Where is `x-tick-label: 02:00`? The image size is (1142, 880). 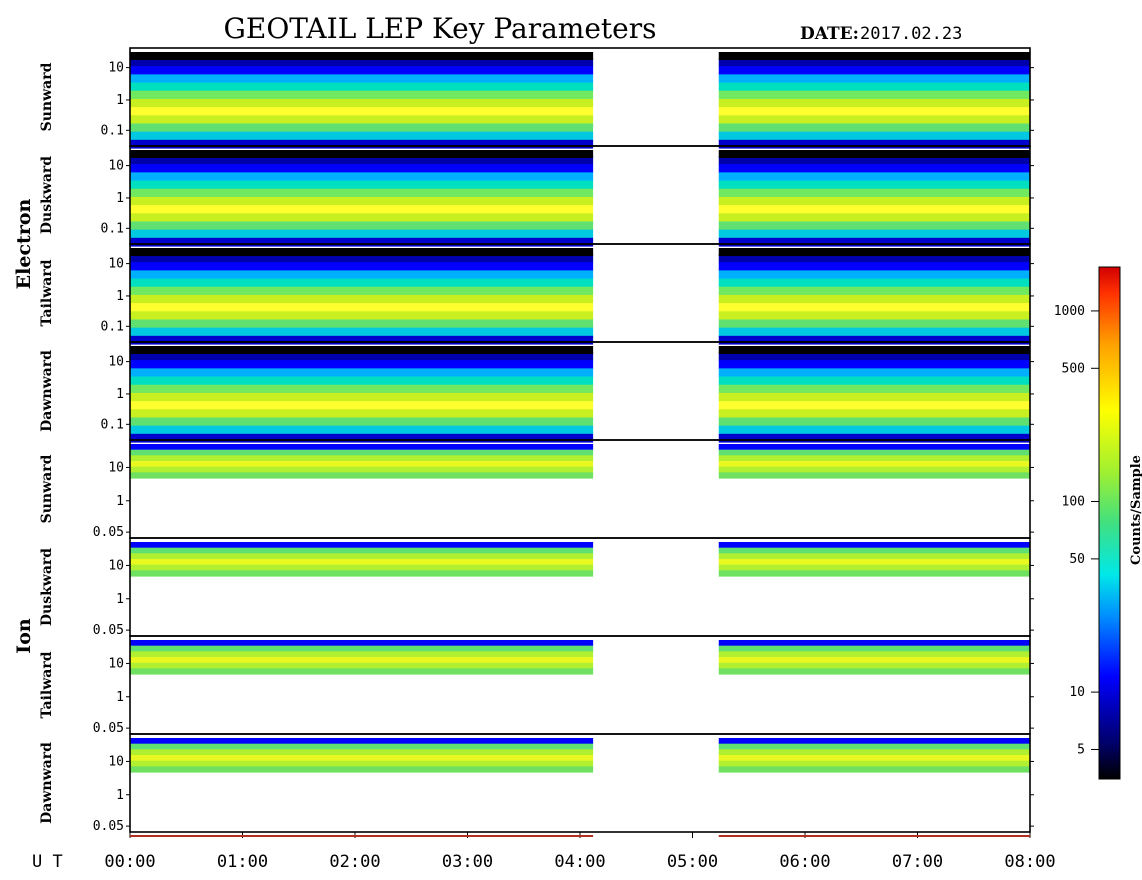
x-tick-label: 02:00 is located at coordinates (354, 862).